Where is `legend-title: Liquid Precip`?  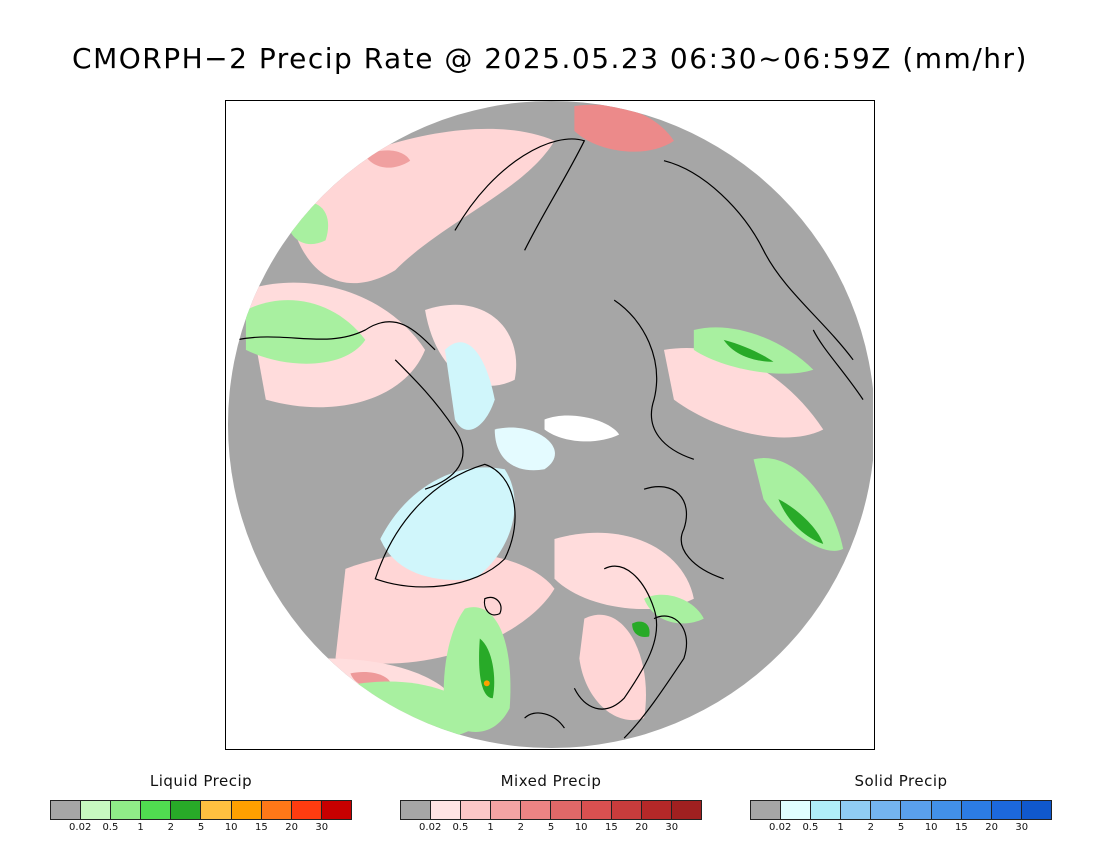
legend-title: Liquid Precip is located at coordinates (201, 781).